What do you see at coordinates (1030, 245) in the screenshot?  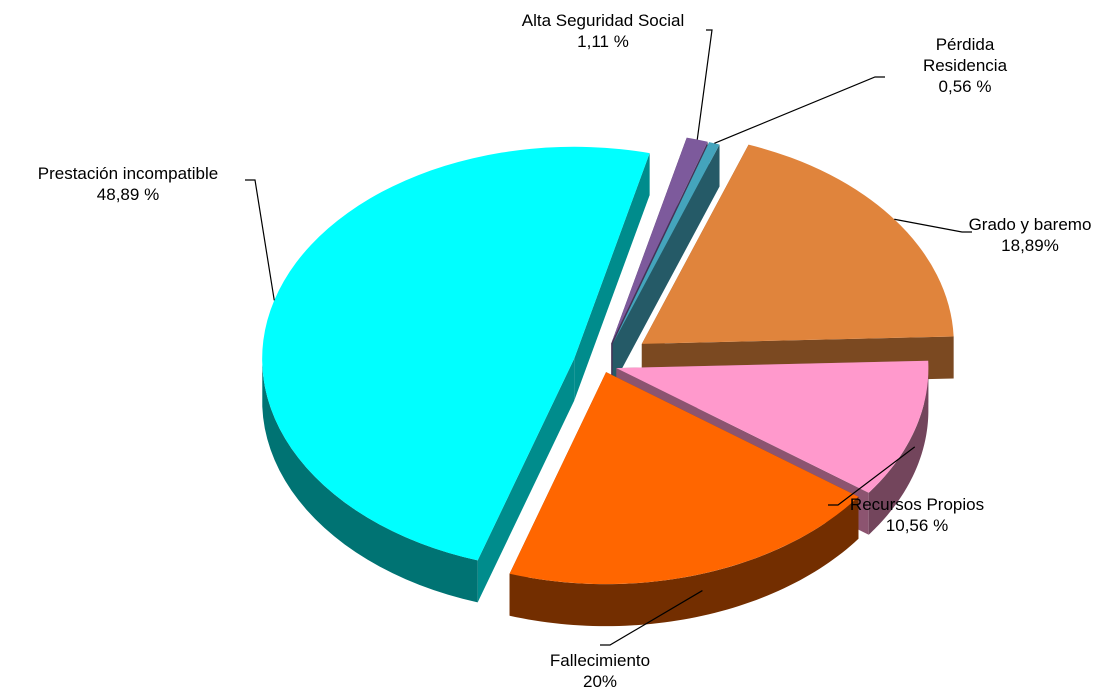 I see `value-label: 18,89%` at bounding box center [1030, 245].